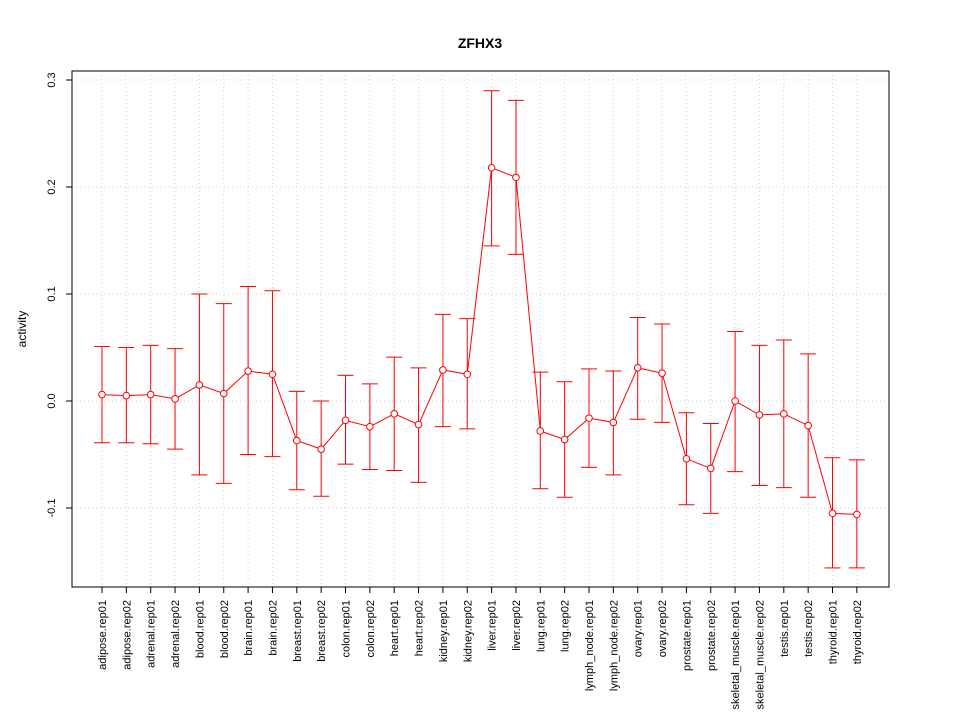  Describe the element at coordinates (468, 631) in the screenshot. I see `x-tick-label: kidney.rep02` at that location.